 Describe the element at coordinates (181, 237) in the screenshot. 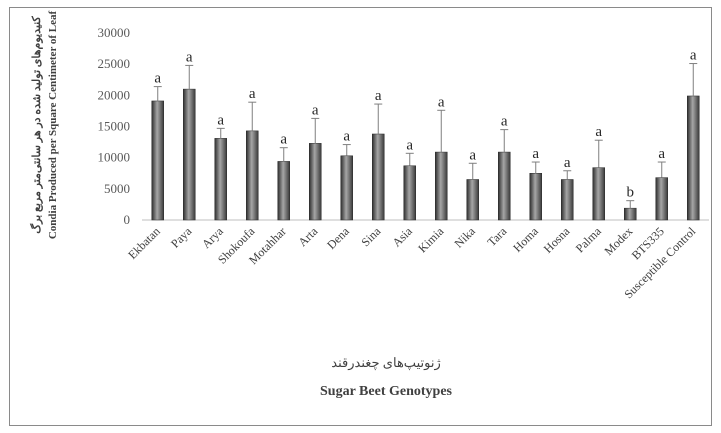

I see `x-tick-label: Paya` at that location.